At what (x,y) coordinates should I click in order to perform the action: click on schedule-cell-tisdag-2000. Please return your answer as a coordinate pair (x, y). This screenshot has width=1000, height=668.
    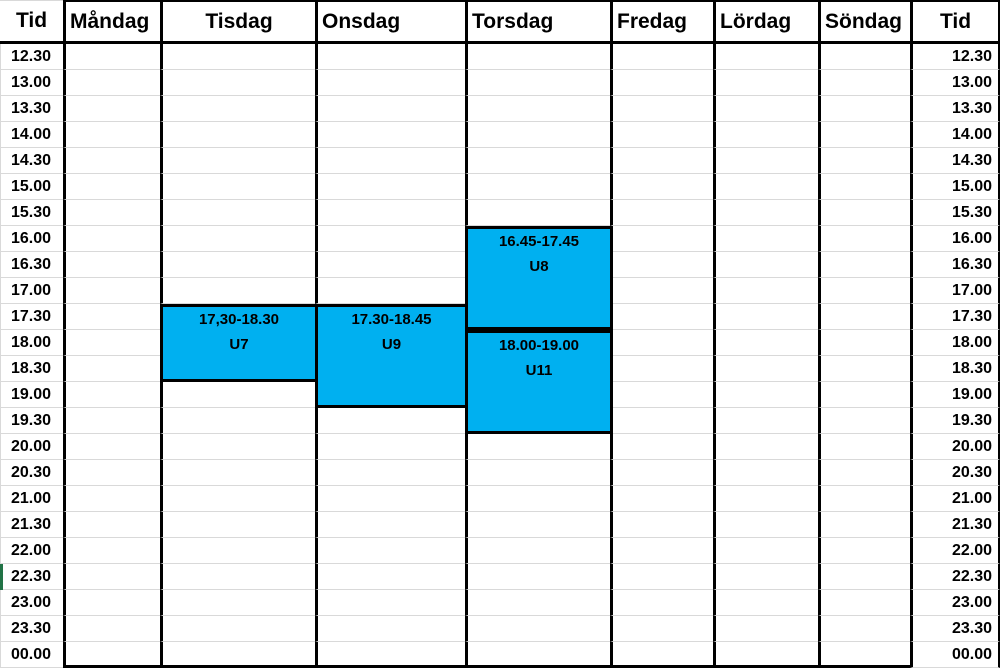
    Looking at the image, I should click on (237, 447).